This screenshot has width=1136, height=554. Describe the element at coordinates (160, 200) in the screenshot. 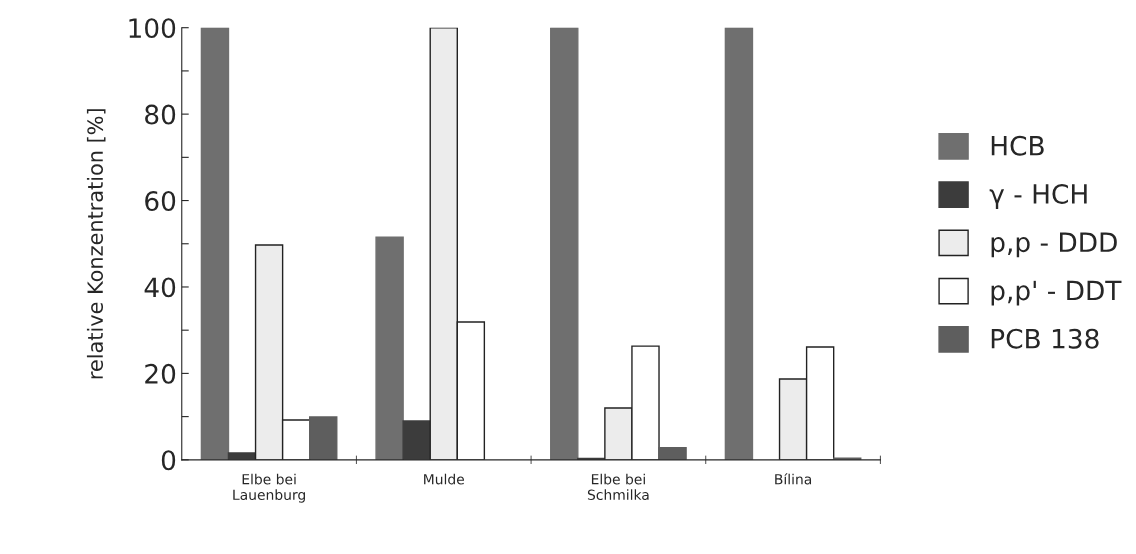

I see `y-tick-label: 60` at that location.